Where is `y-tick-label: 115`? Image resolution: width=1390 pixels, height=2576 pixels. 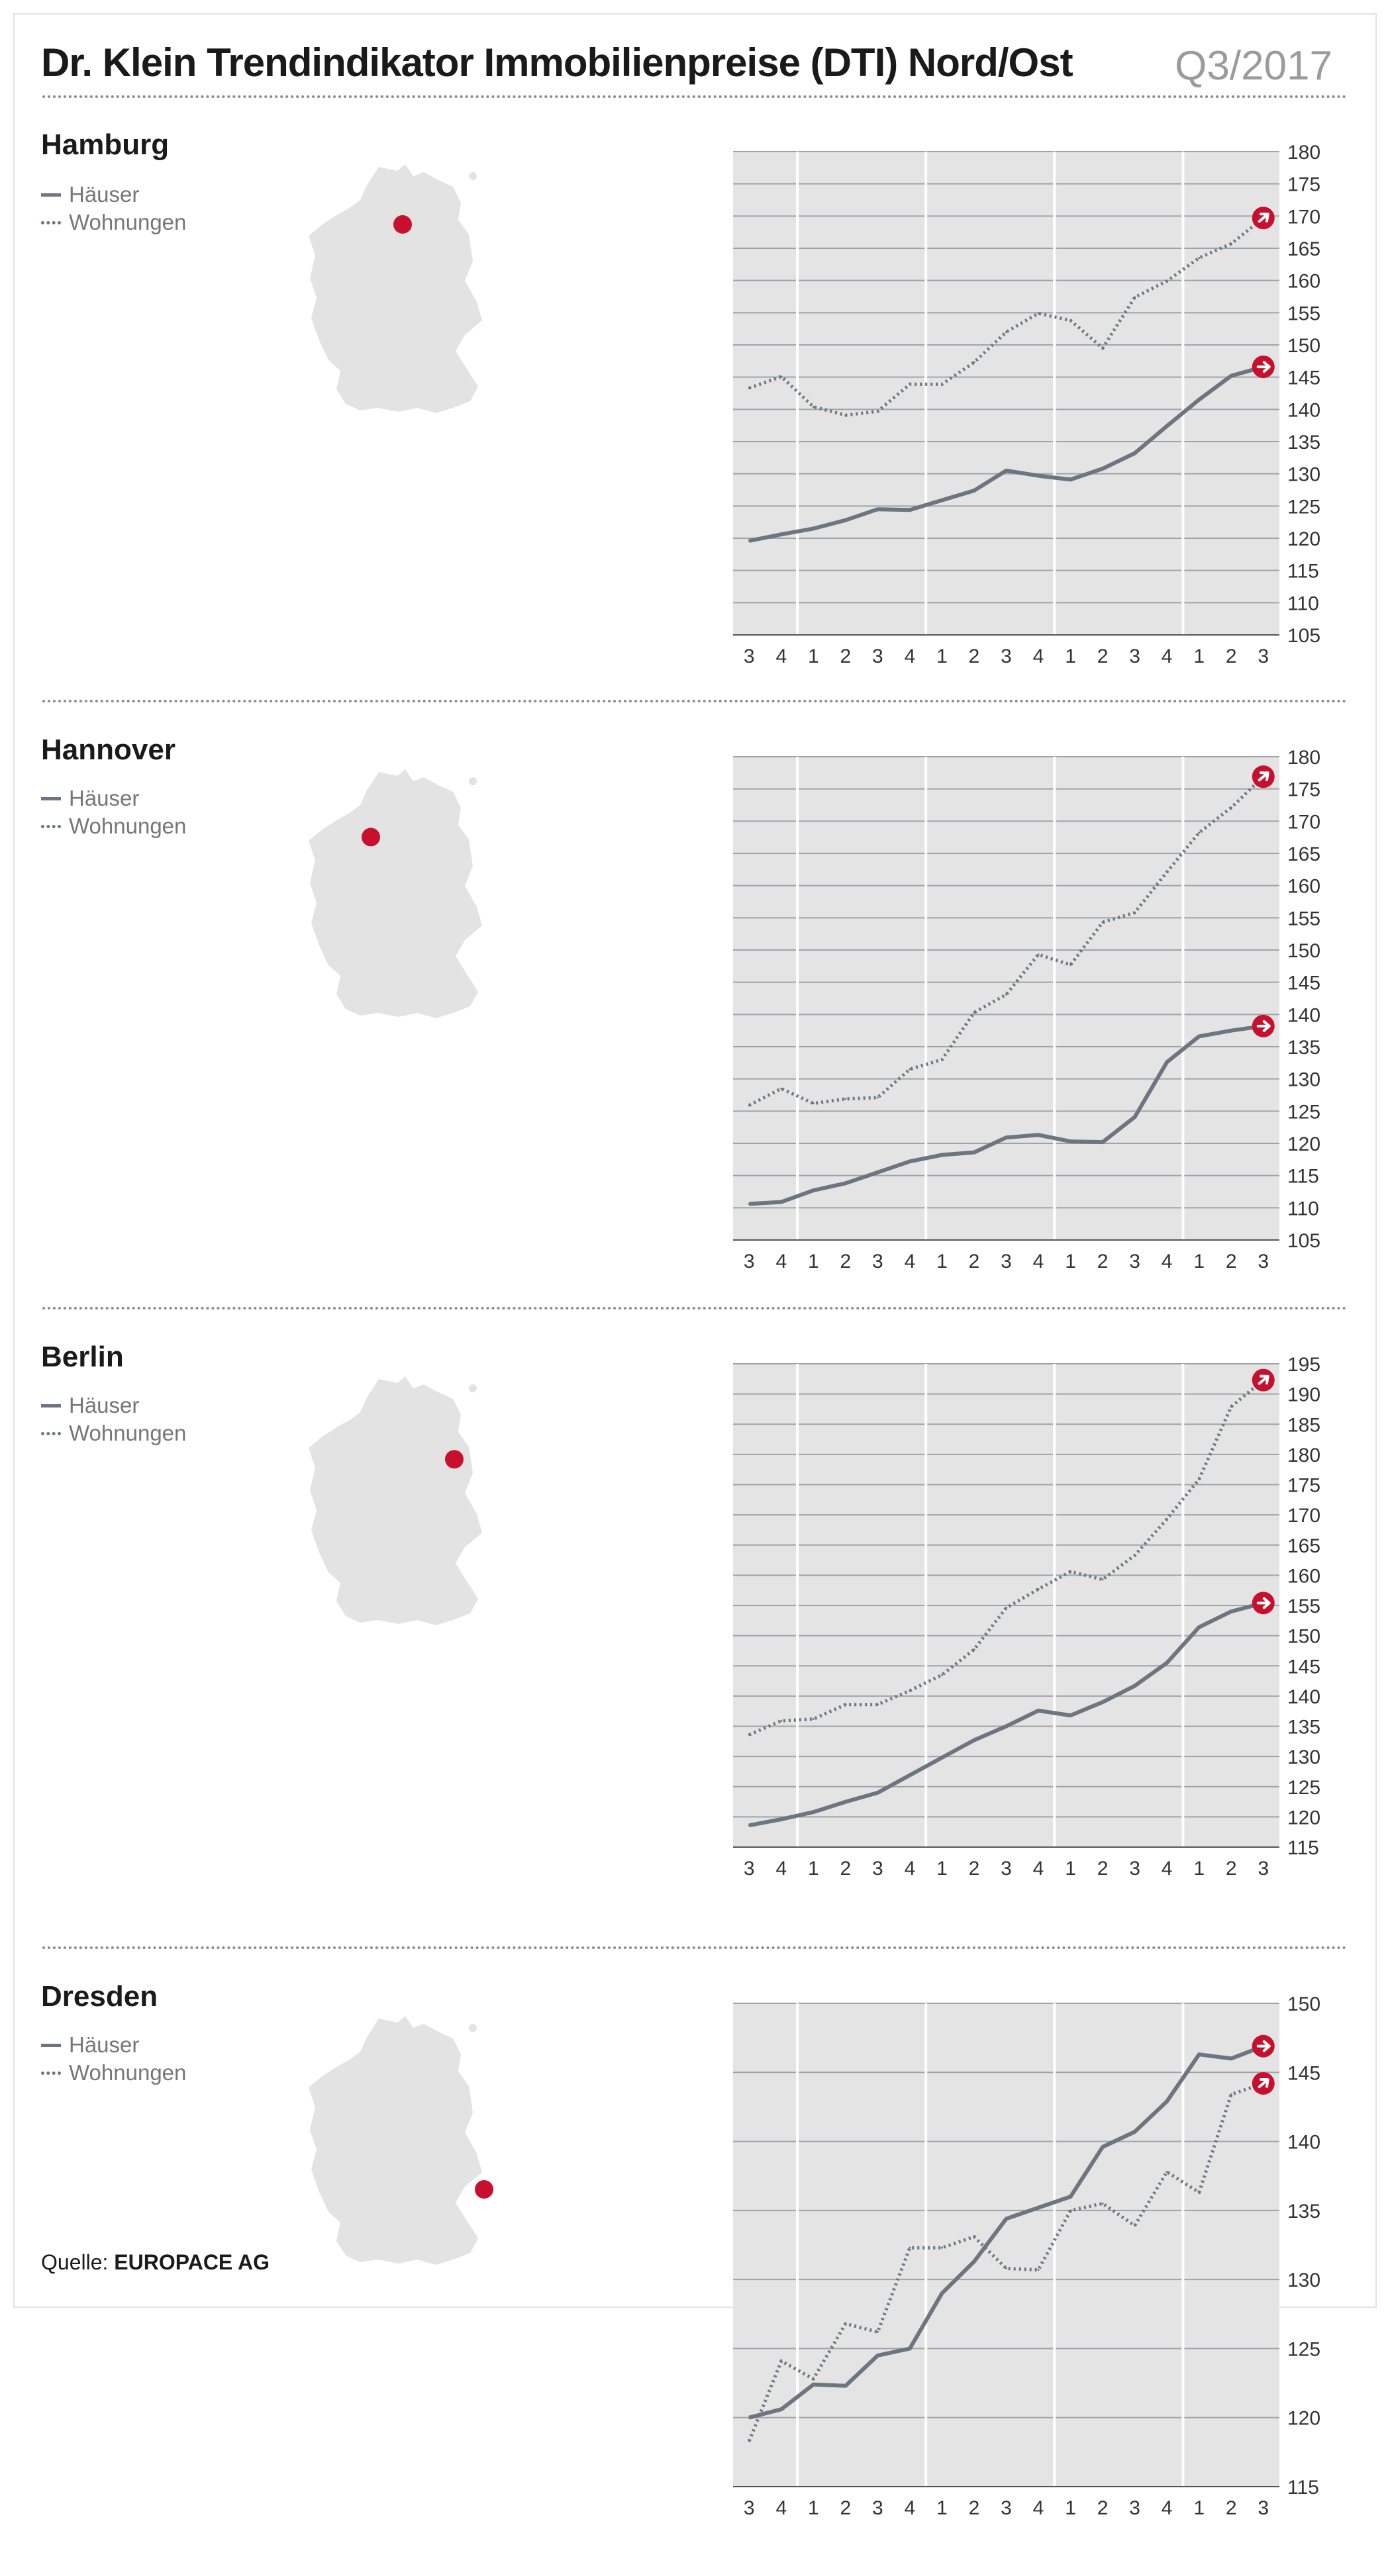
y-tick-label: 115 is located at coordinates (1303, 1177).